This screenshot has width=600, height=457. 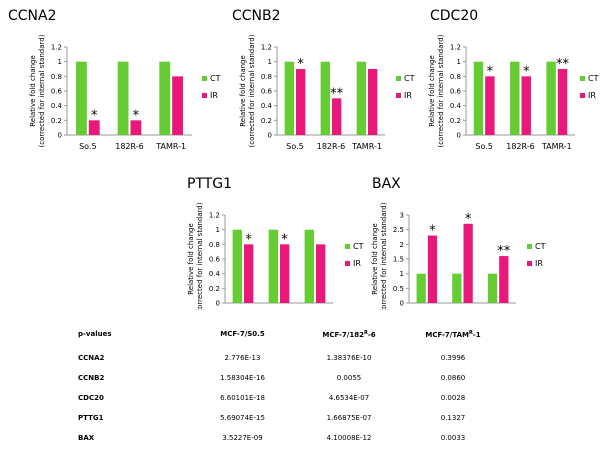 What do you see at coordinates (95, 334) in the screenshot?
I see `table-header-cell: p-values` at bounding box center [95, 334].